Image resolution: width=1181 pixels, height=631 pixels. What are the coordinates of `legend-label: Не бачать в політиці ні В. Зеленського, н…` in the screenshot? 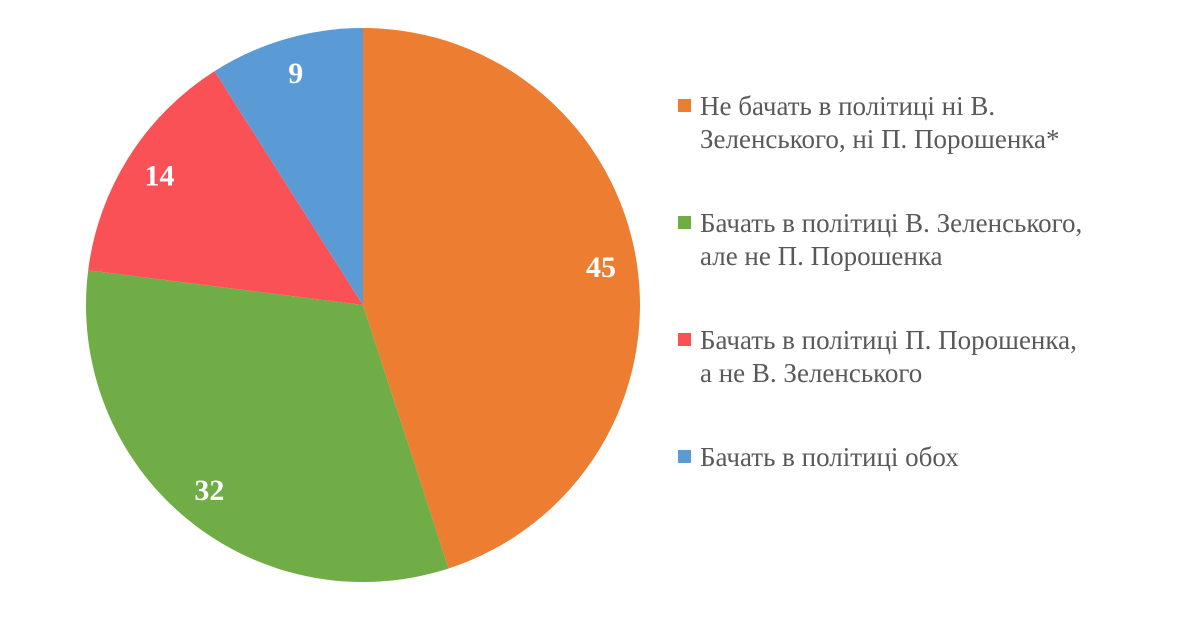 It's located at (915, 123).